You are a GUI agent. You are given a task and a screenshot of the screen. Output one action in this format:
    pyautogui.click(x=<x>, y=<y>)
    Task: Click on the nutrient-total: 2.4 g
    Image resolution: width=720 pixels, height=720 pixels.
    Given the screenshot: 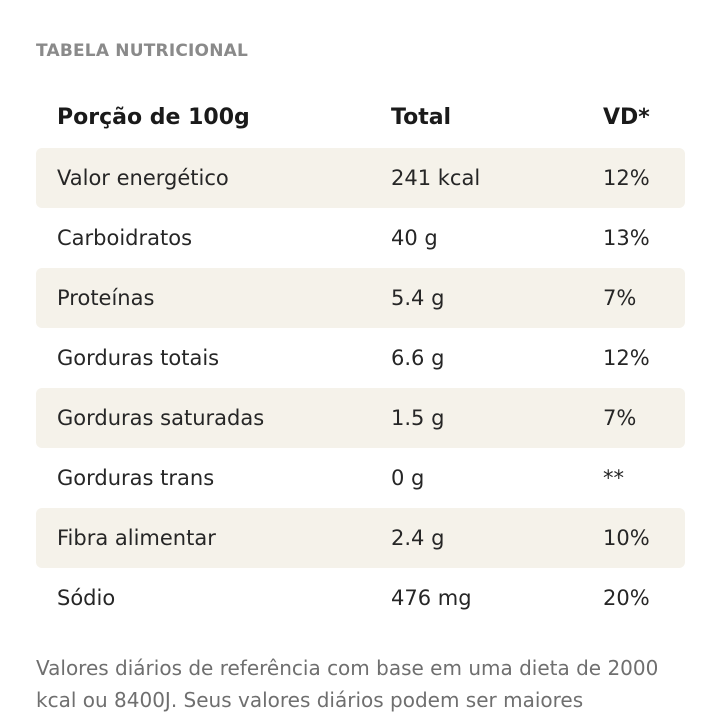 What is the action you would take?
    pyautogui.click(x=418, y=538)
    